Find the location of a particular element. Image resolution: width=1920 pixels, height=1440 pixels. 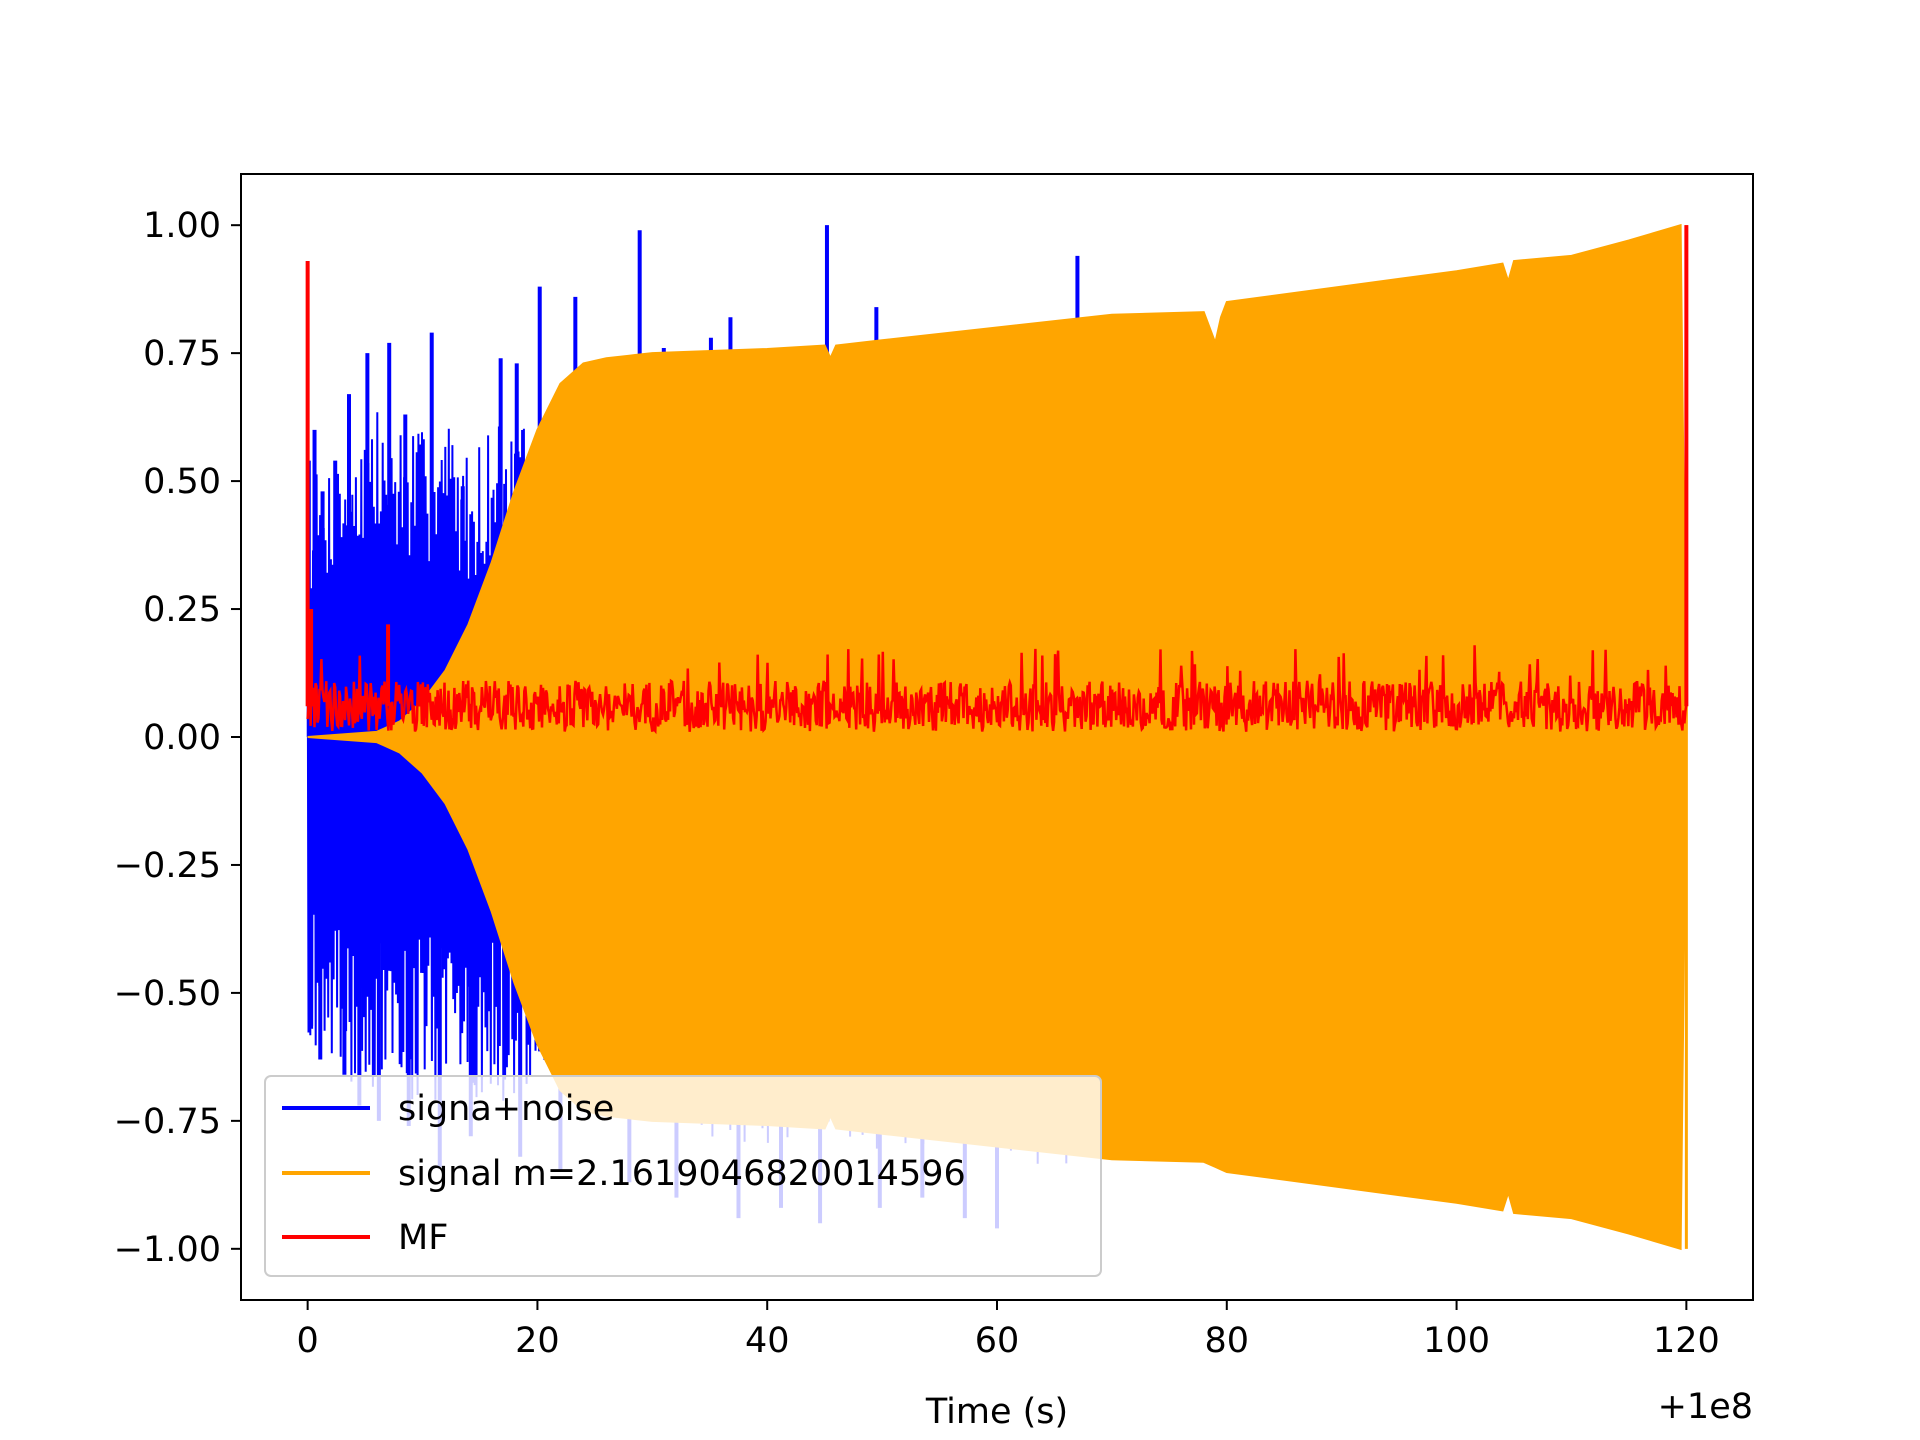

legend-label-signal-noise: signa+noise is located at coordinates (506, 1109).